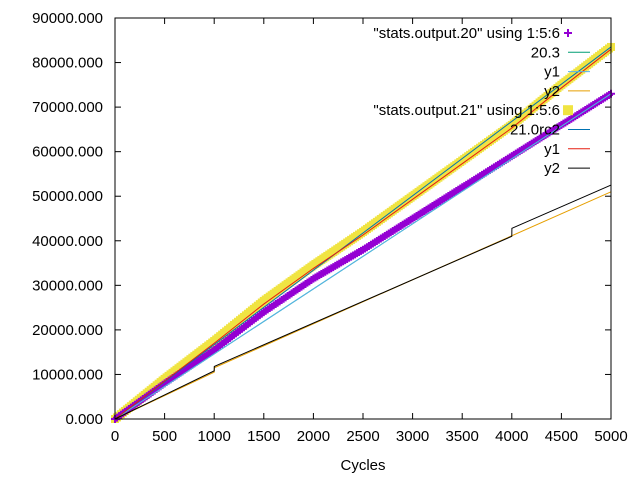 The height and width of the screenshot is (480, 640). Describe the element at coordinates (67, 374) in the screenshot. I see `y-tick-label: 10000.000` at that location.